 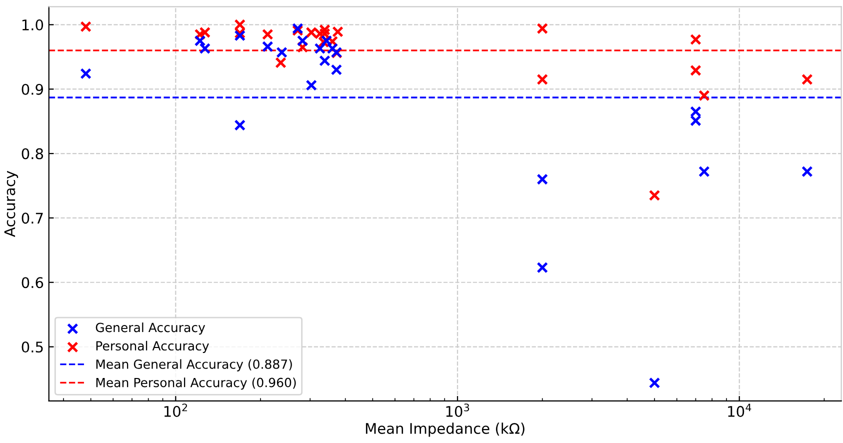 I want to click on x-tick-label: 10$^{3}$, so click(x=458, y=410).